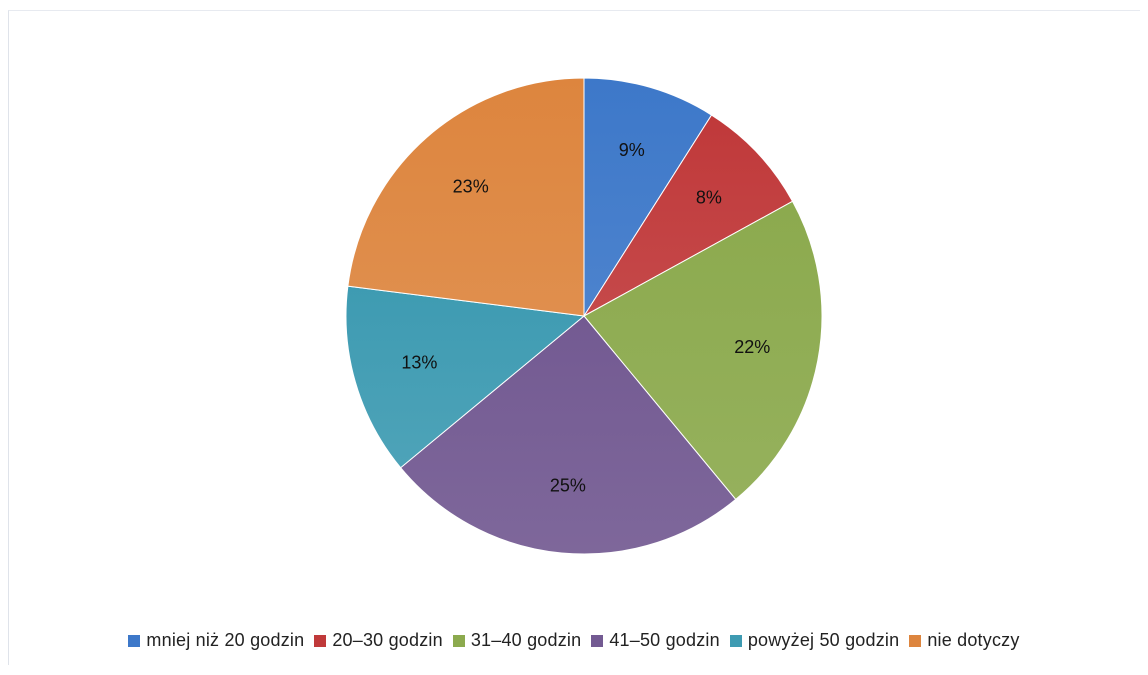 The width and height of the screenshot is (1148, 675). Describe the element at coordinates (752, 347) in the screenshot. I see `slice-label-2: 22%` at that location.